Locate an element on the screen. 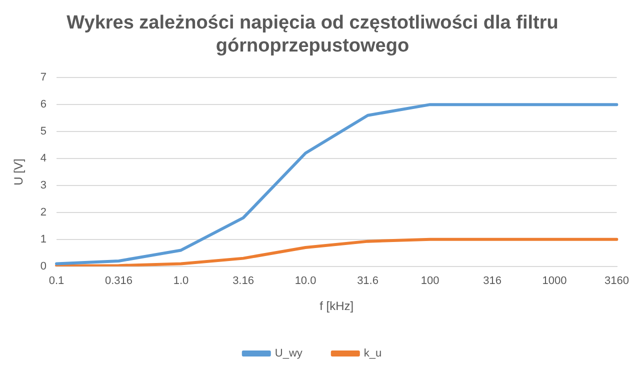 This screenshot has width=637, height=373. x-tick-label: 3.16 is located at coordinates (243, 281).